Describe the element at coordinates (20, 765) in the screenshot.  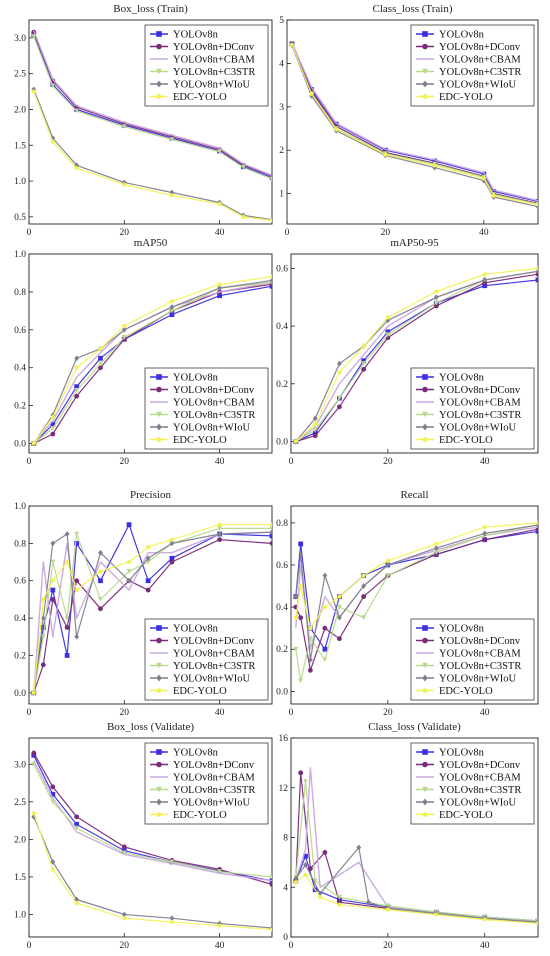
I see `y-tick-label: 3.0` at that location.